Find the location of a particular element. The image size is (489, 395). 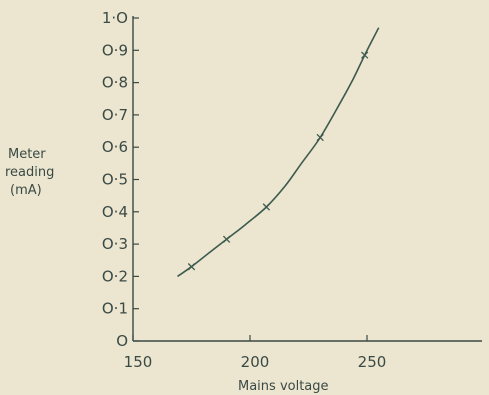

x-tick-label: 150 is located at coordinates (138, 362).